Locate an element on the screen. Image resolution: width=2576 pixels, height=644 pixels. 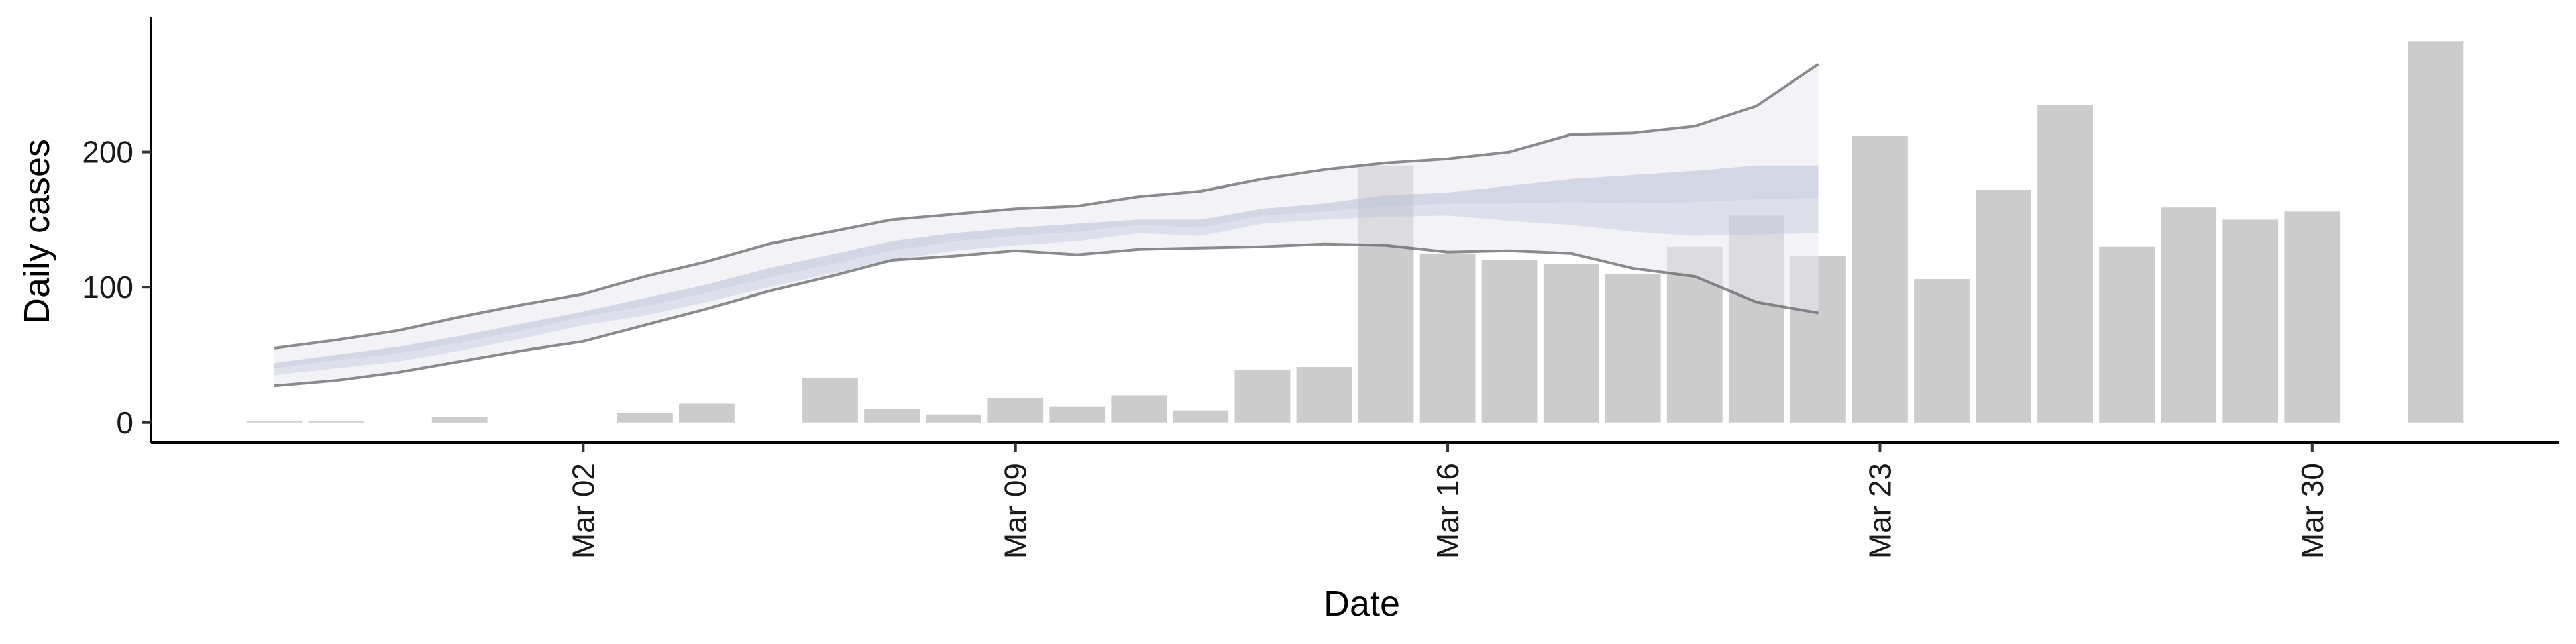
x-tick-label: Mar 16 is located at coordinates (1447, 511).